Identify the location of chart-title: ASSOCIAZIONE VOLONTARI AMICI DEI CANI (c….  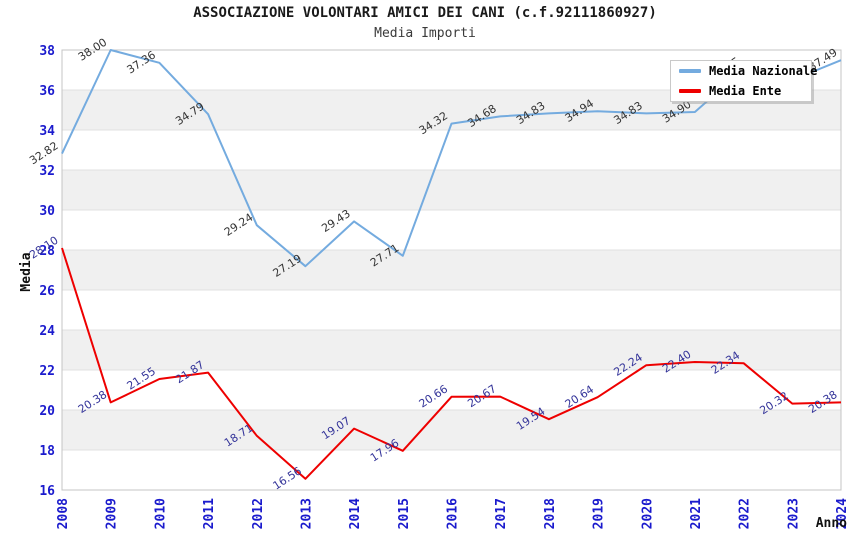
(425, 13).